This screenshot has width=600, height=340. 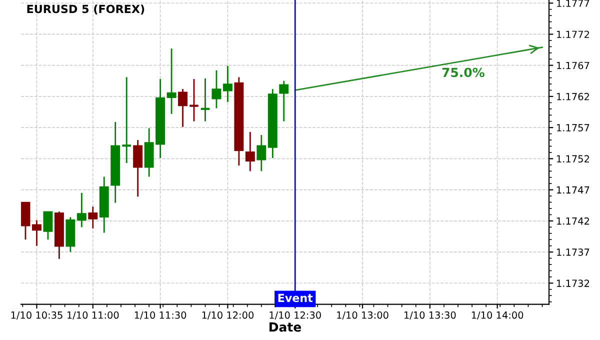 What do you see at coordinates (295, 315) in the screenshot?
I see `x-tick-label: 1/10 12:30` at bounding box center [295, 315].